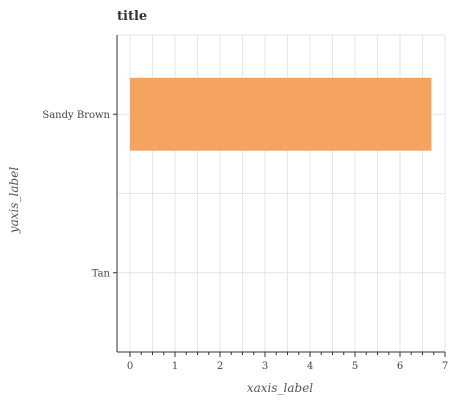  What do you see at coordinates (355, 366) in the screenshot?
I see `x-tick-label: 5` at bounding box center [355, 366].